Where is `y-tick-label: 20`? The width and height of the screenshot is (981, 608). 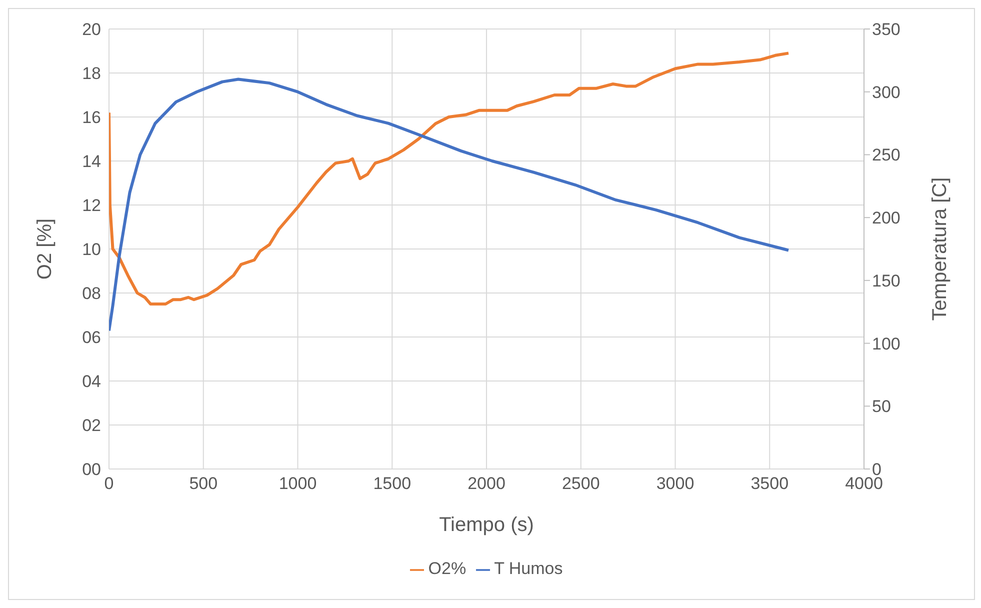 y-tick-label: 20 is located at coordinates (91, 30).